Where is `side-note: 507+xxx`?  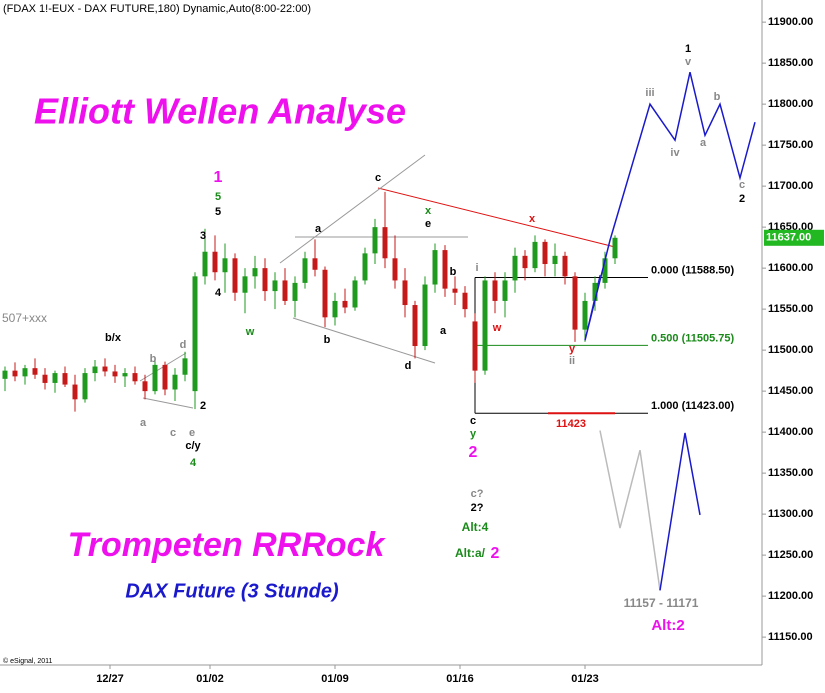
side-note: 507+xxx is located at coordinates (24, 318).